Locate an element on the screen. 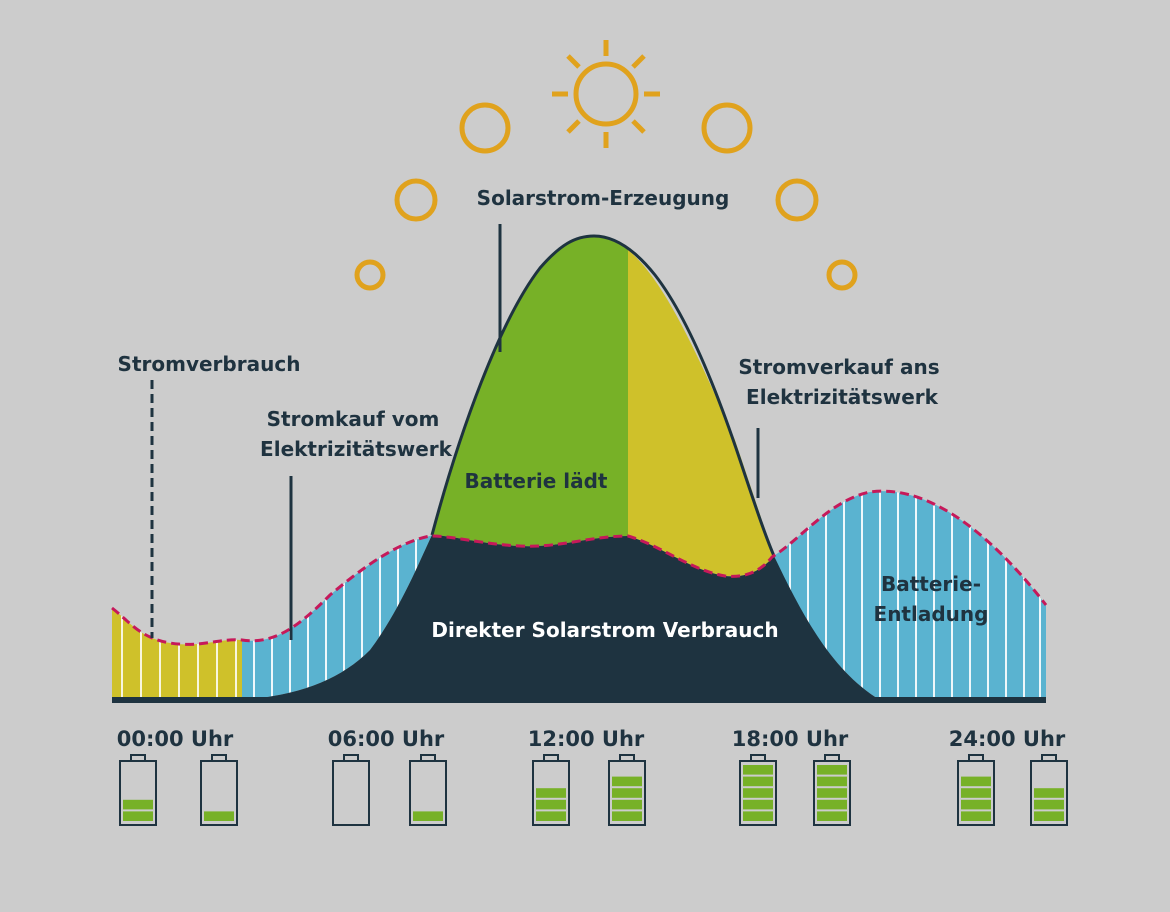  battery-discharge-area-evening is located at coordinates (909, 595).